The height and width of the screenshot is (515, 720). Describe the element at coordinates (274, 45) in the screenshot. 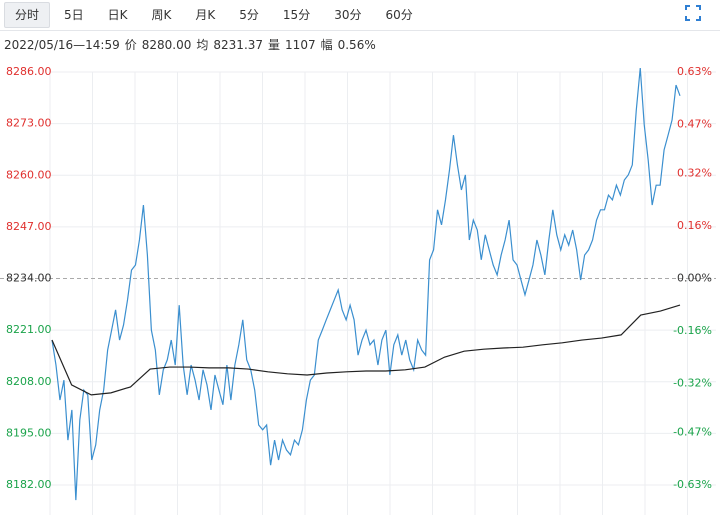

I see `info-label: 量` at that location.